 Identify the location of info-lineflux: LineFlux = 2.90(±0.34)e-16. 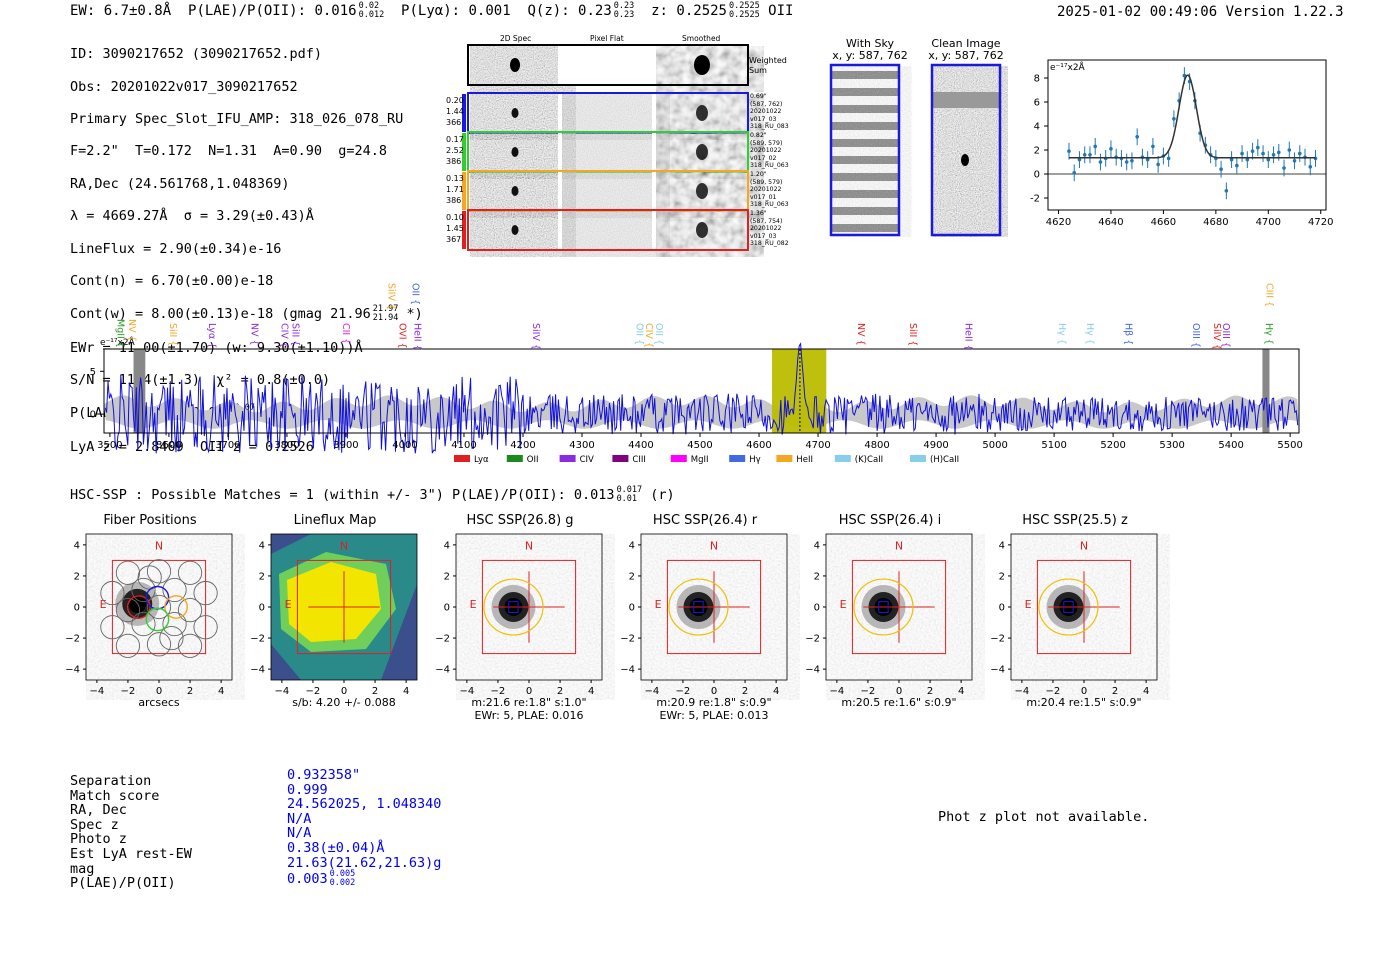
(176, 248).